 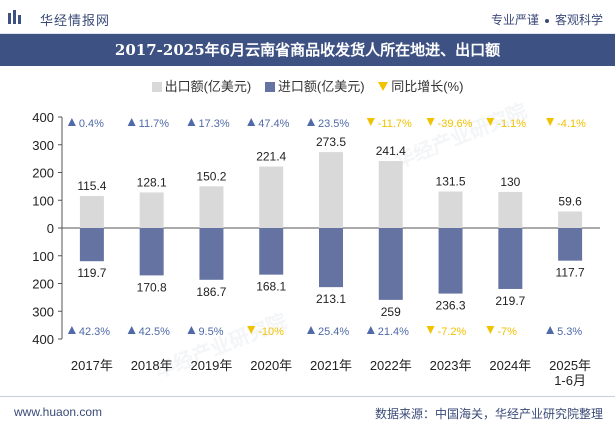 I want to click on x-tick-label: 2023年, so click(x=451, y=365).